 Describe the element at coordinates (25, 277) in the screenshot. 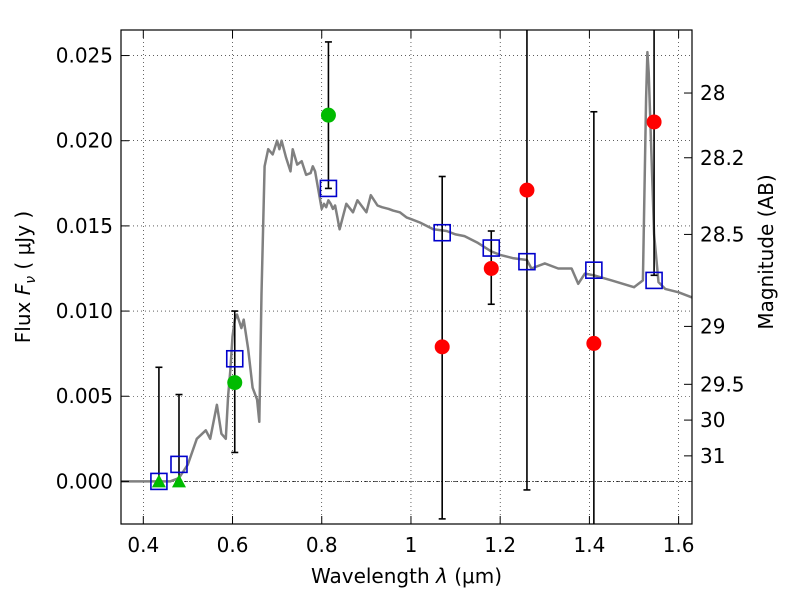

I see `y-axis-label: Flux Fν ( μJy )` at that location.